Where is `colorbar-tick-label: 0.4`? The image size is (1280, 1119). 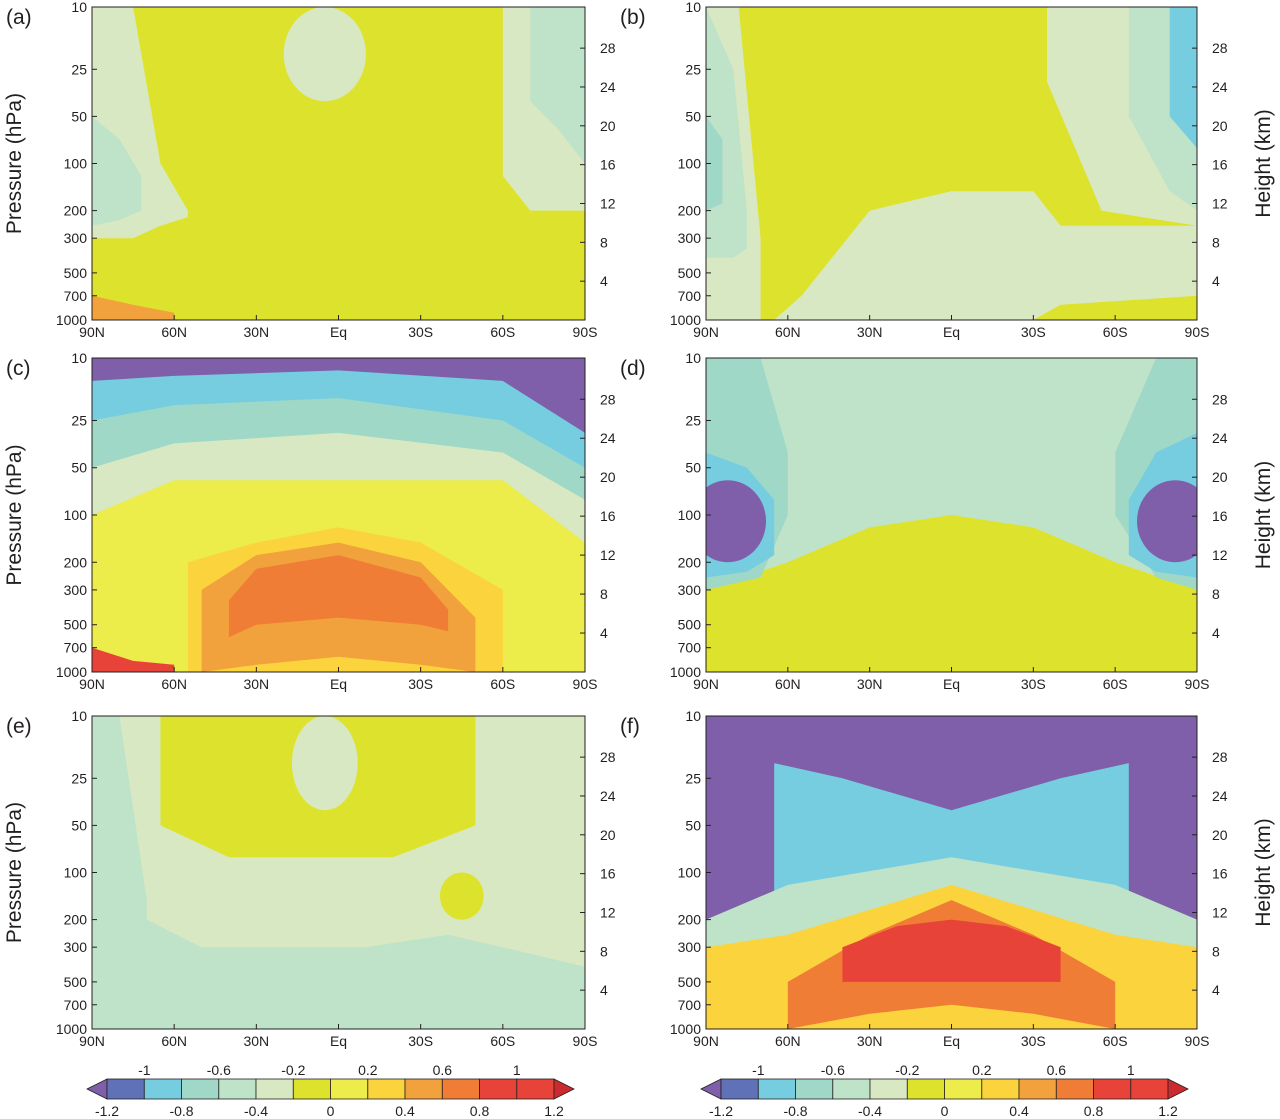 colorbar-tick-label: 0.4 is located at coordinates (1019, 1111).